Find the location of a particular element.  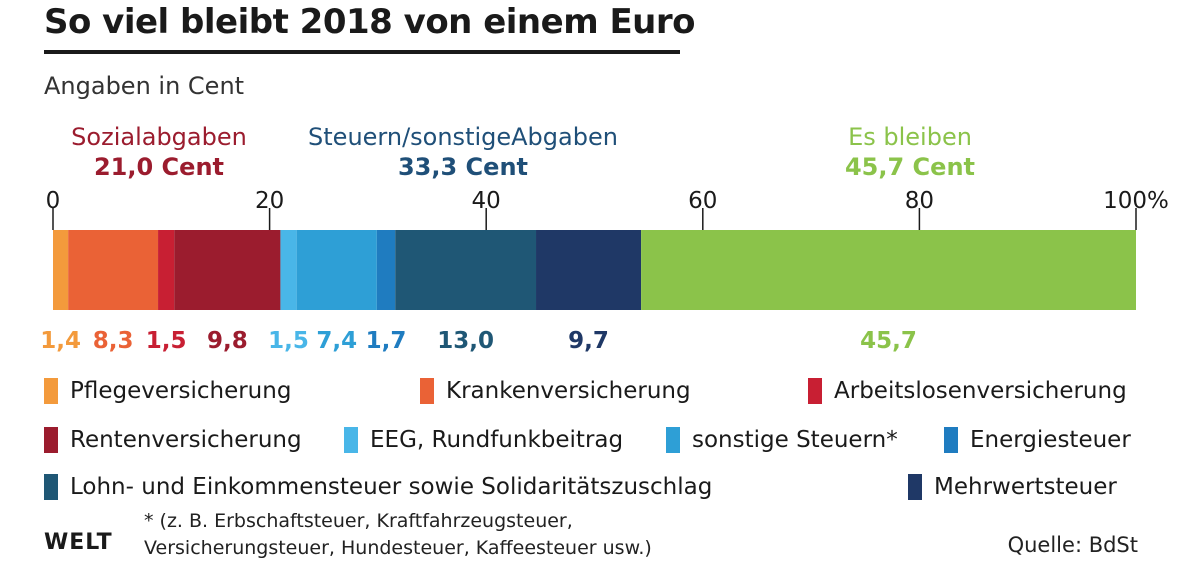

legend-label: Arbeitslosenversicherung is located at coordinates (980, 391).